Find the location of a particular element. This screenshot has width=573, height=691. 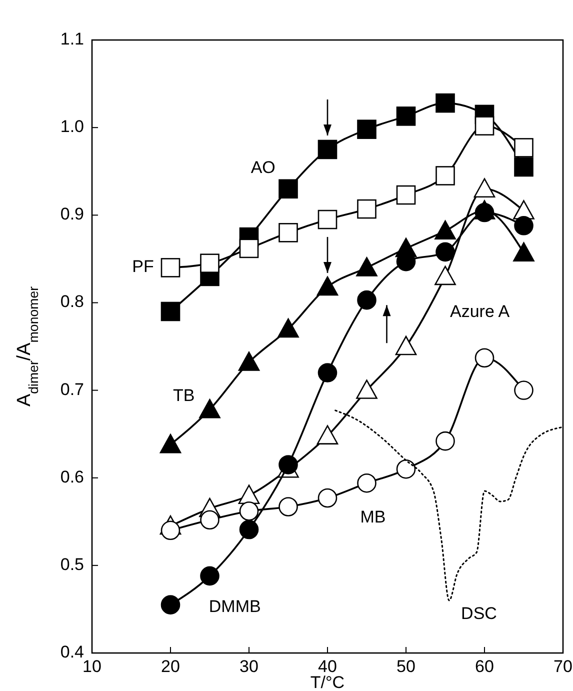

x-tick-label: 70 is located at coordinates (563, 666).